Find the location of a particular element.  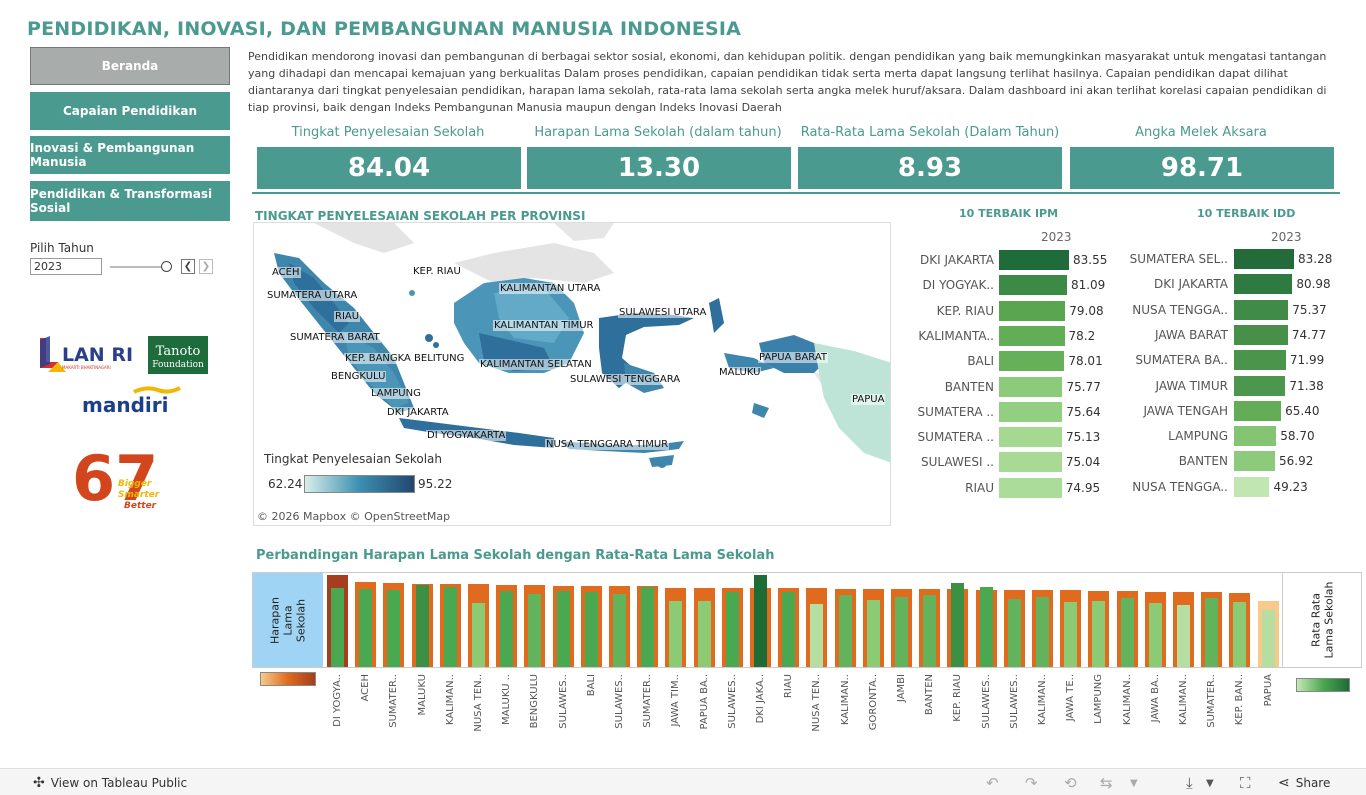

comparison-x-label: BENGKULU is located at coordinates (534, 705).